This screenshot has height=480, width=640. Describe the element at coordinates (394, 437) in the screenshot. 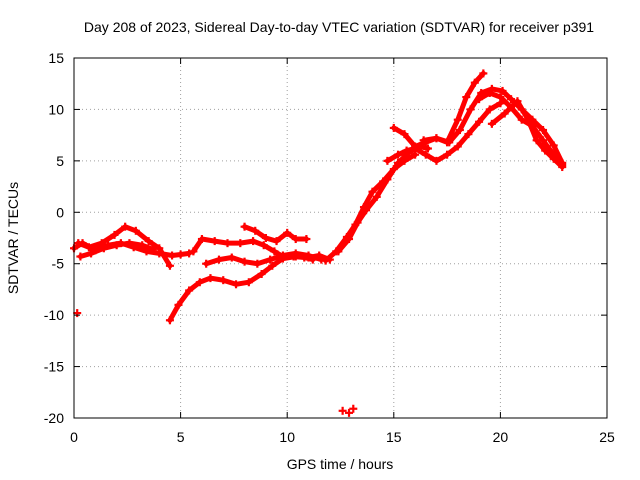

I see `x-tick-label: 15` at that location.